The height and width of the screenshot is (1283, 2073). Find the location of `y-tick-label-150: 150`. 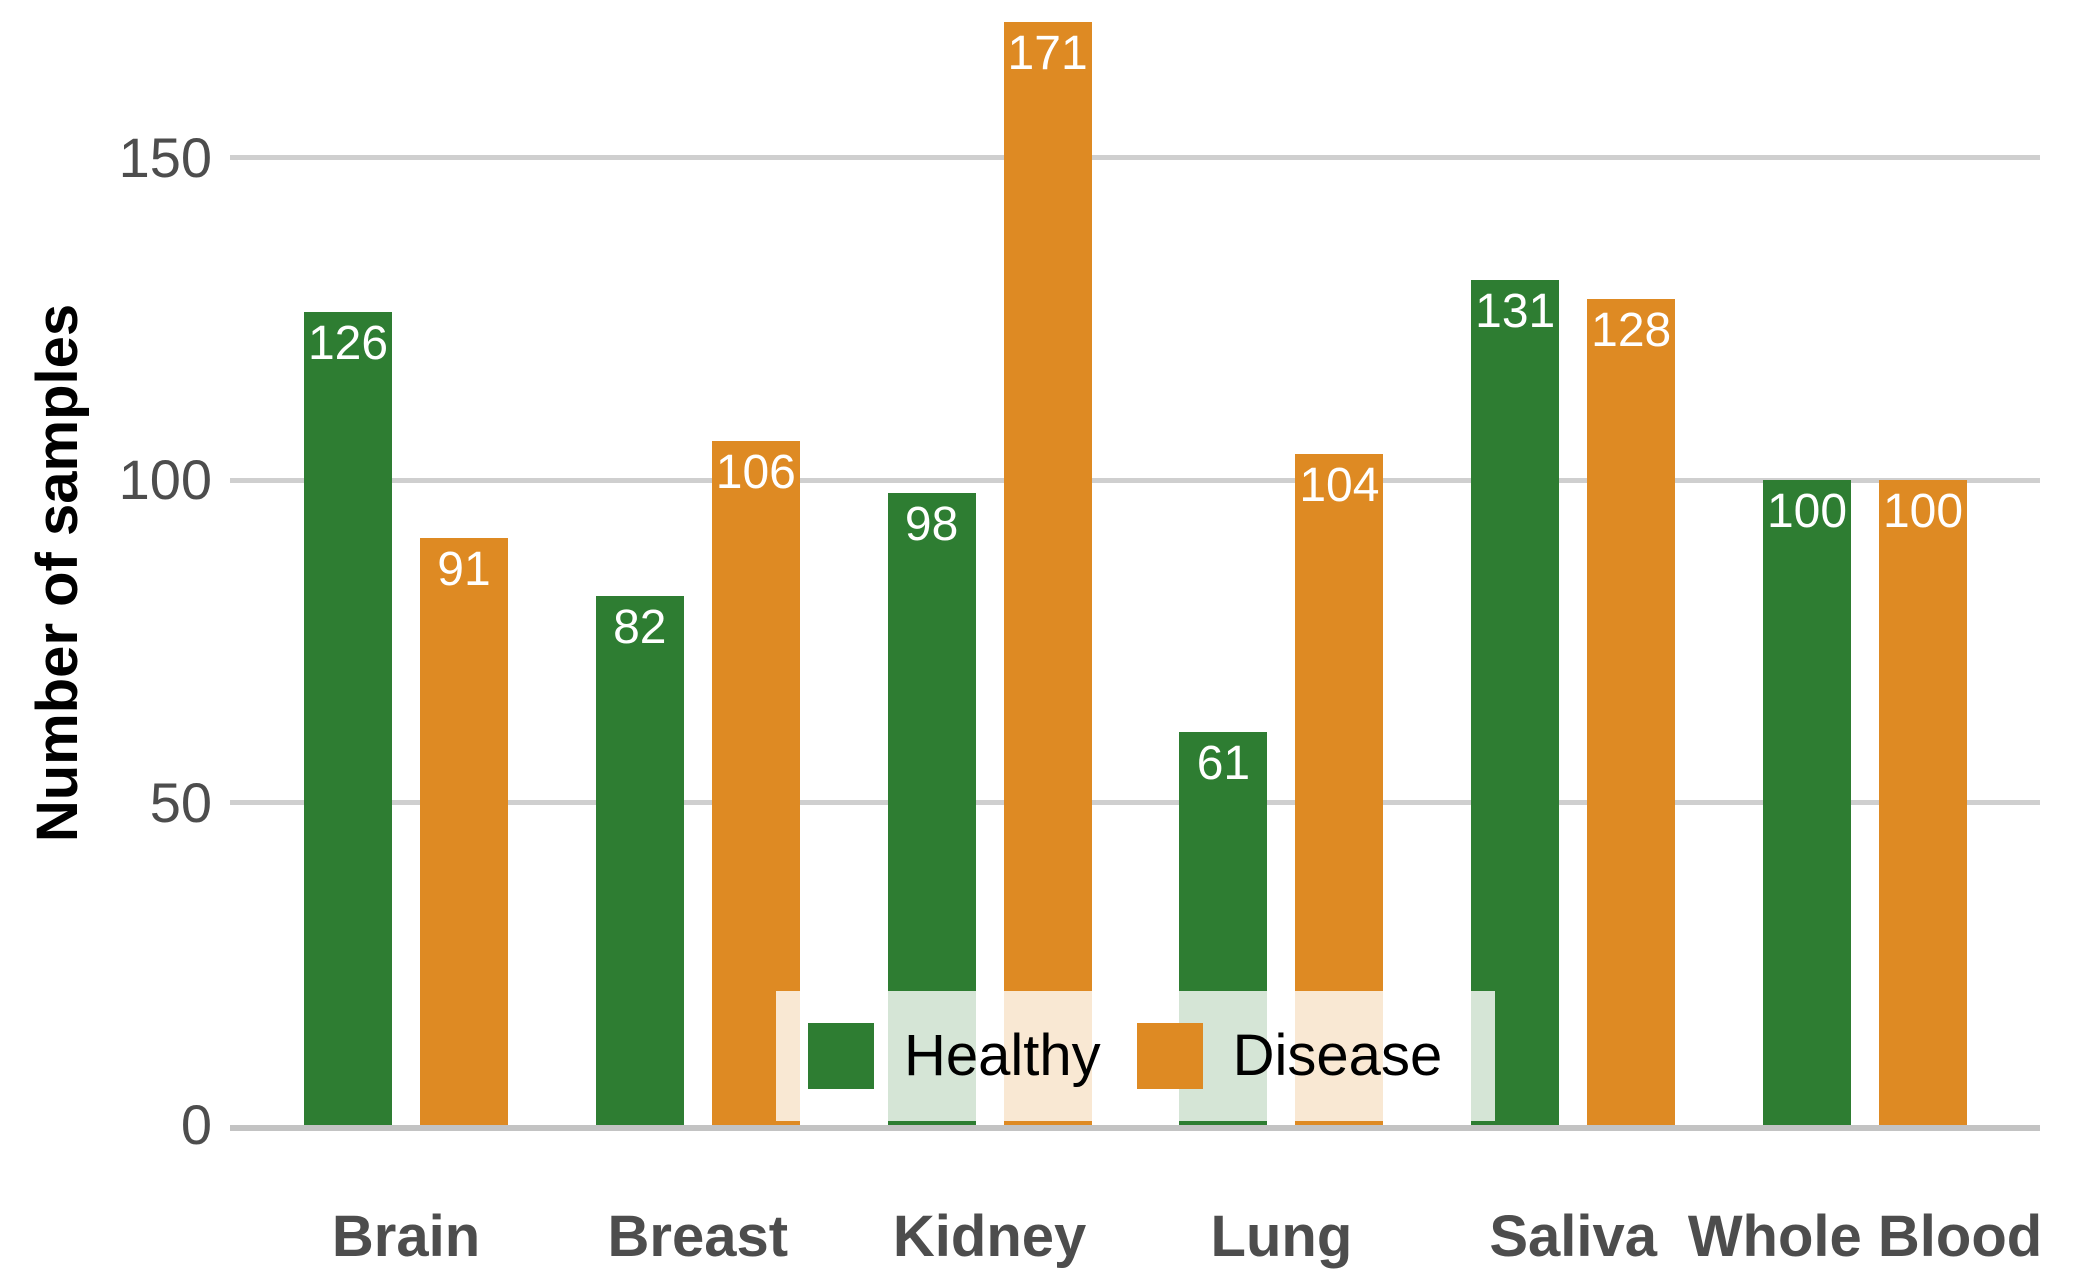

y-tick-label-150: 150 is located at coordinates (165, 157).